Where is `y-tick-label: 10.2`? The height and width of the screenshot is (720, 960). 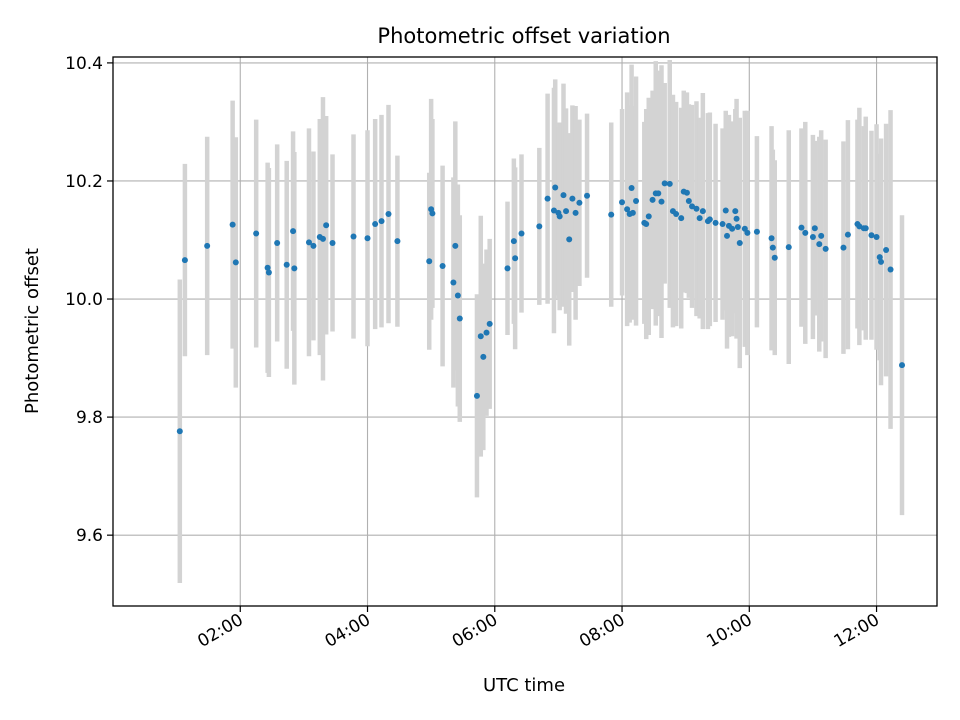
y-tick-label: 10.2 is located at coordinates (84, 182).